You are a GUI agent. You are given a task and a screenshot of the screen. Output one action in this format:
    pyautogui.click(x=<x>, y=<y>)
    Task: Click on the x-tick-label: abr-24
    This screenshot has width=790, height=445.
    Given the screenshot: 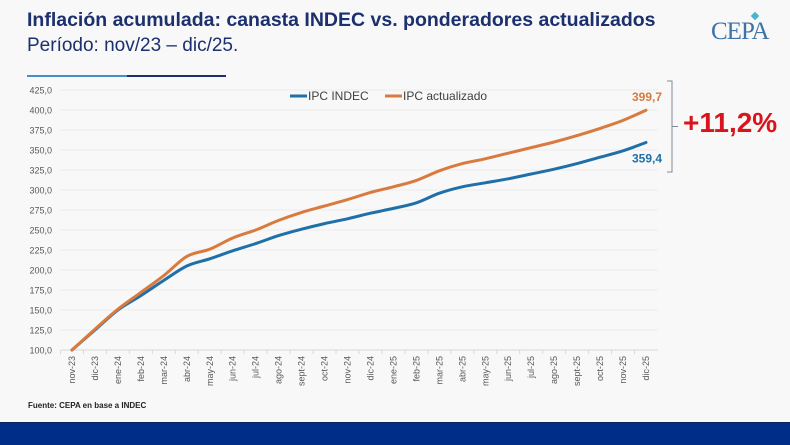 What is the action you would take?
    pyautogui.click(x=187, y=369)
    